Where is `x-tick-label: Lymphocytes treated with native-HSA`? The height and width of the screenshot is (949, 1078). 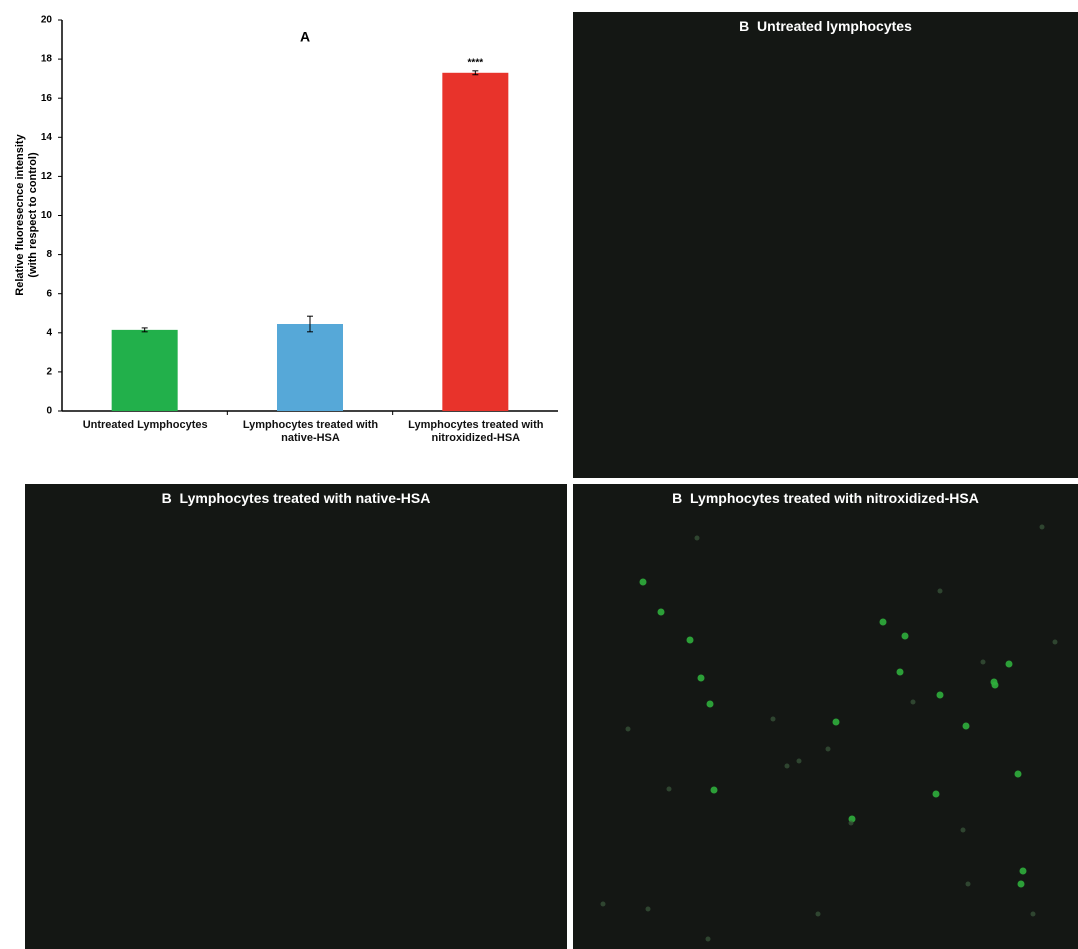
x-tick-label: Lymphocytes treated with native-HSA is located at coordinates (310, 431).